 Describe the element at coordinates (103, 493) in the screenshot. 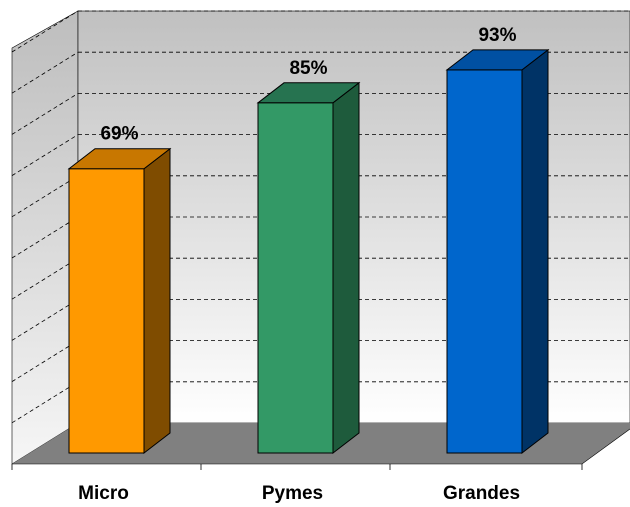

I see `category-label: Micro` at that location.